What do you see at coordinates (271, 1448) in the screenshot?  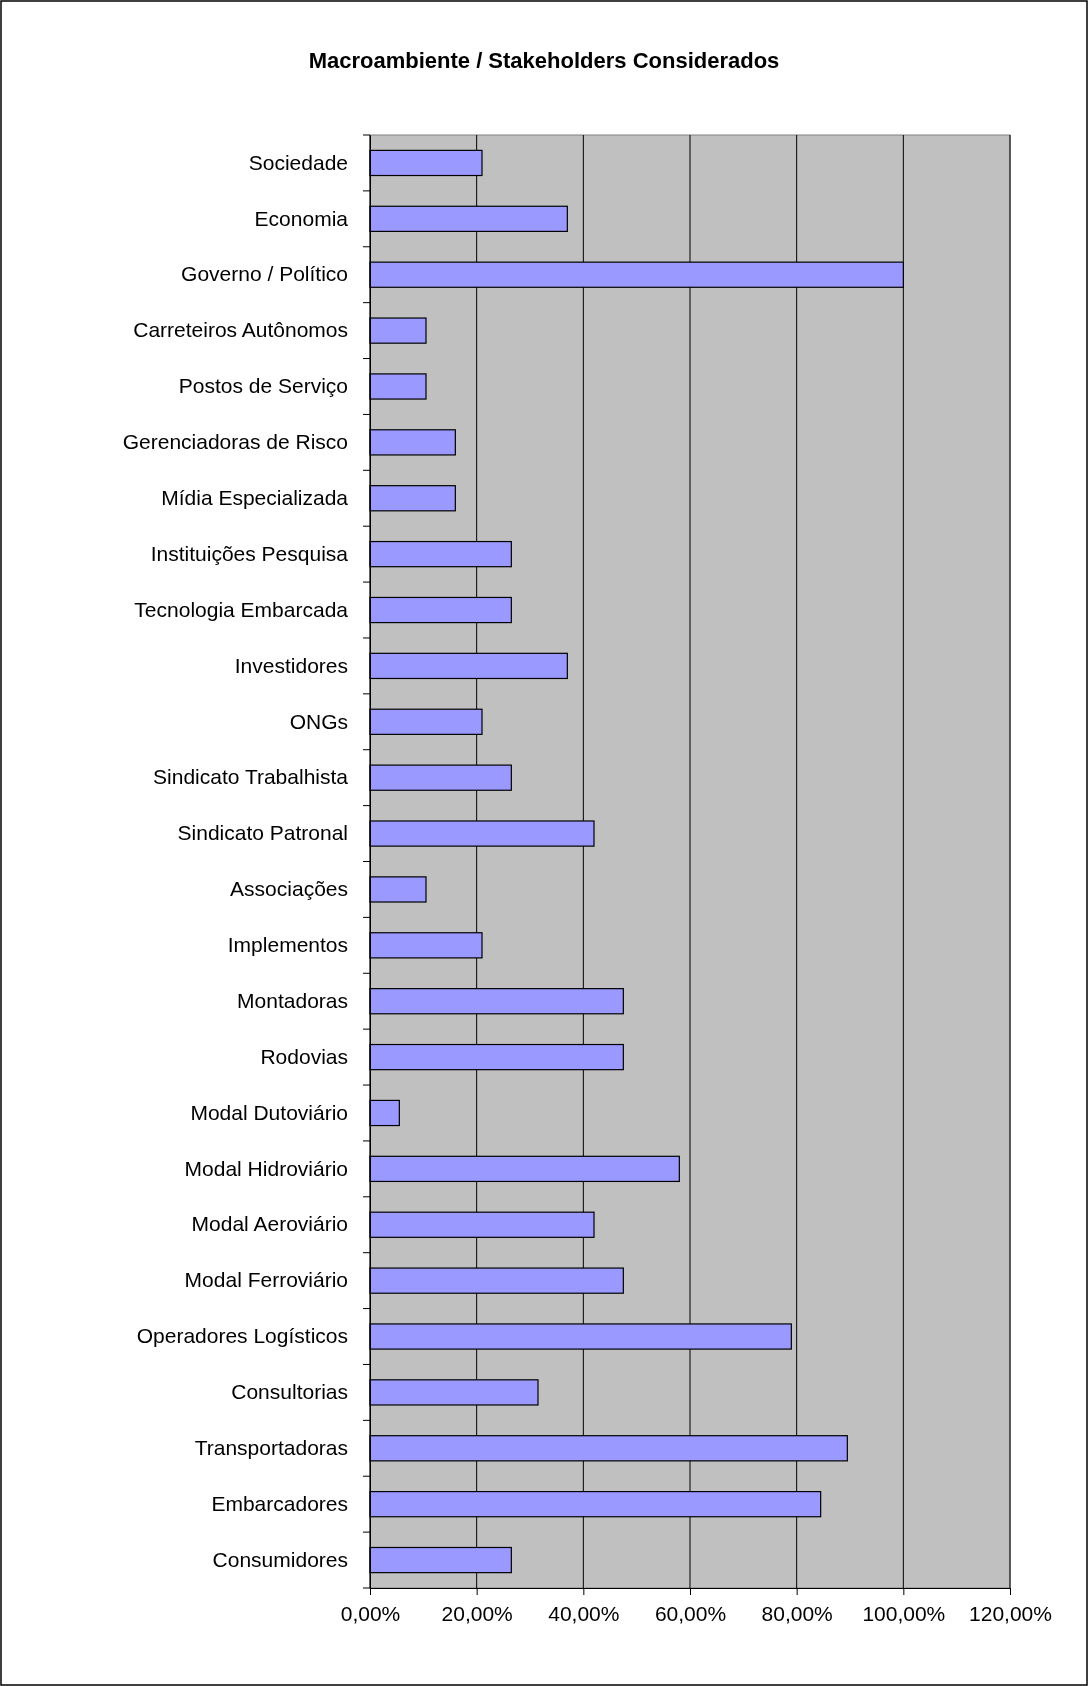 I see `y-tick-label: Transportadoras` at bounding box center [271, 1448].